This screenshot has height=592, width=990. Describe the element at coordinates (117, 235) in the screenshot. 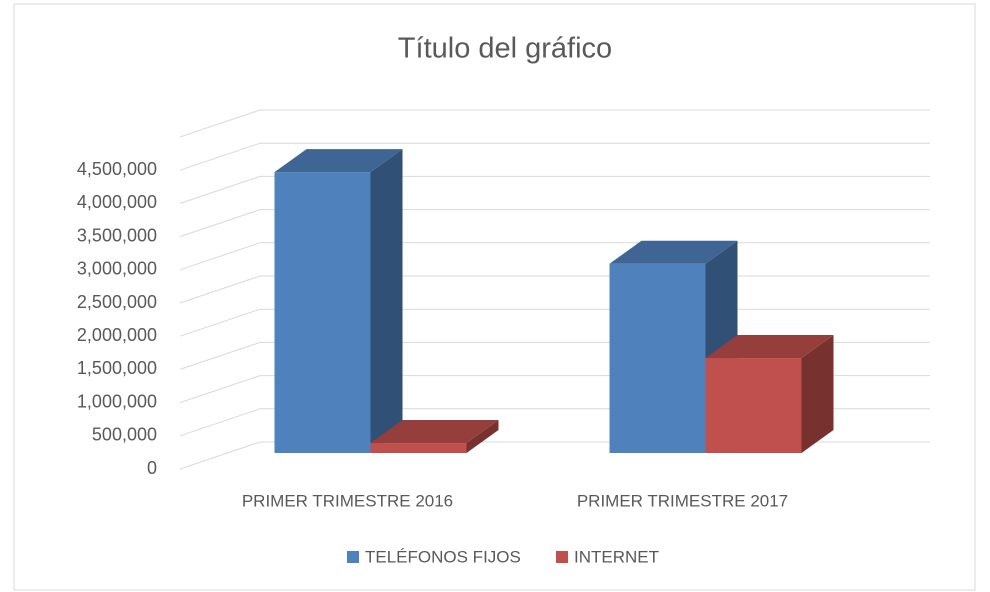

I see `y-tick-label: 3,500,000` at that location.